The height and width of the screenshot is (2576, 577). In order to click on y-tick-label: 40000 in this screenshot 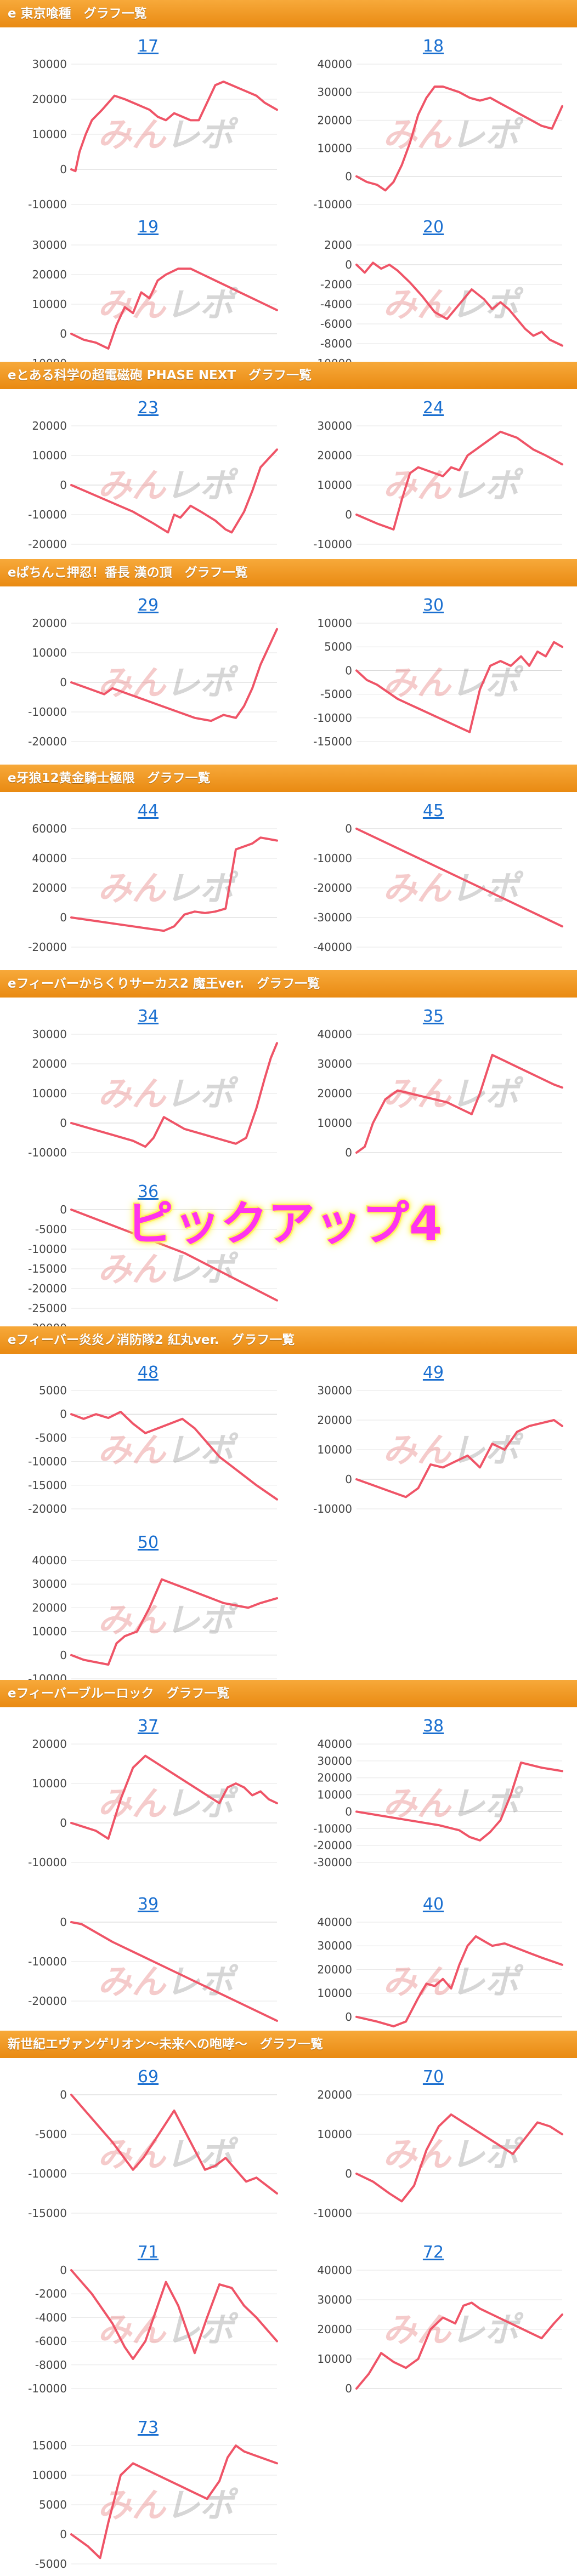, I will do `click(334, 1922)`.